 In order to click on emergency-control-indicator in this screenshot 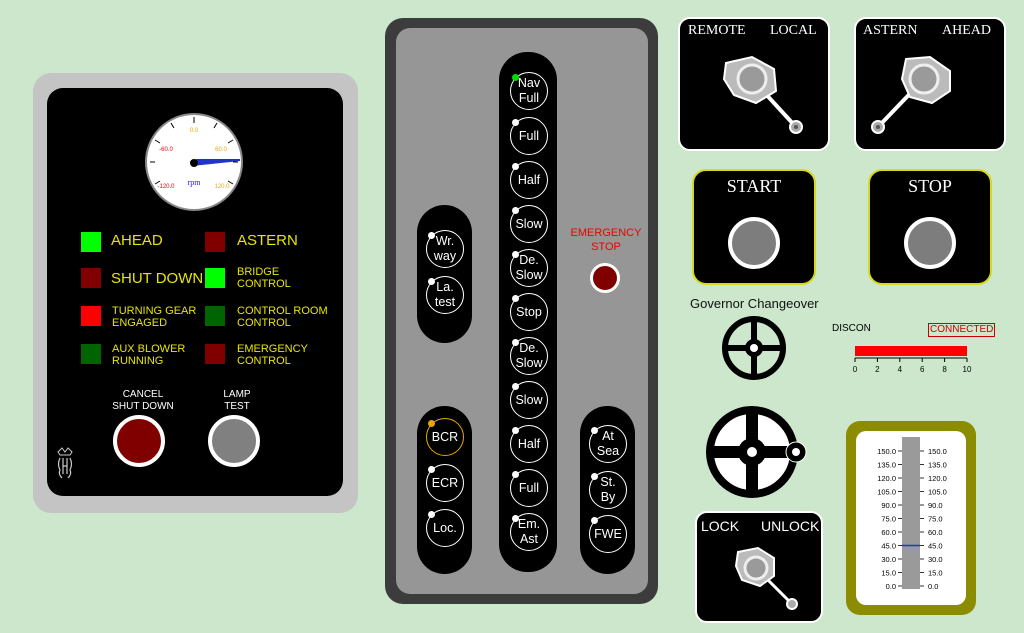, I will do `click(215, 354)`.